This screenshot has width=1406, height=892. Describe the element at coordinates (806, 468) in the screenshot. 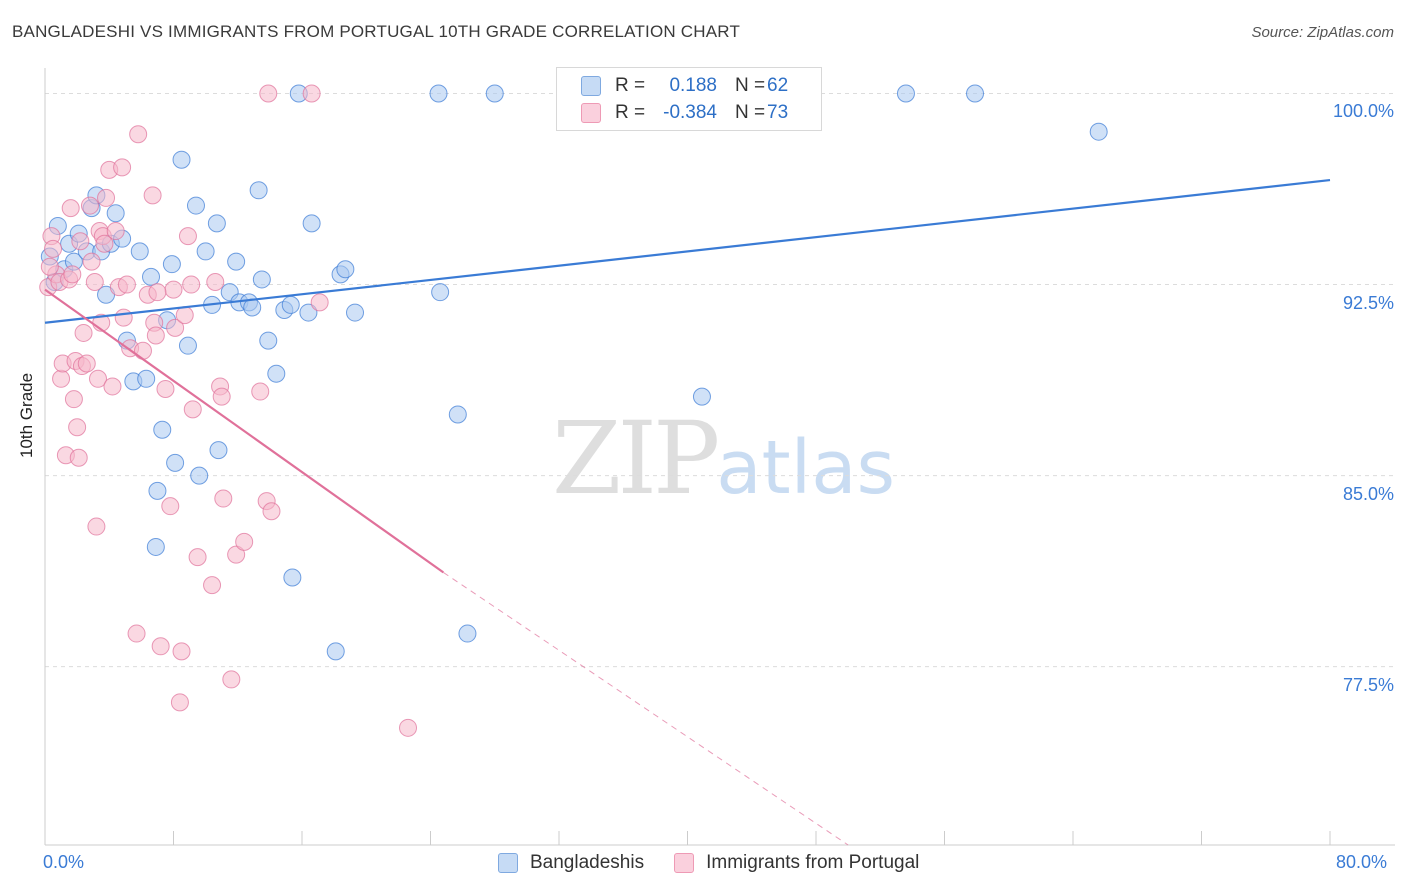

I see `watermark-atlas: atlas` at that location.